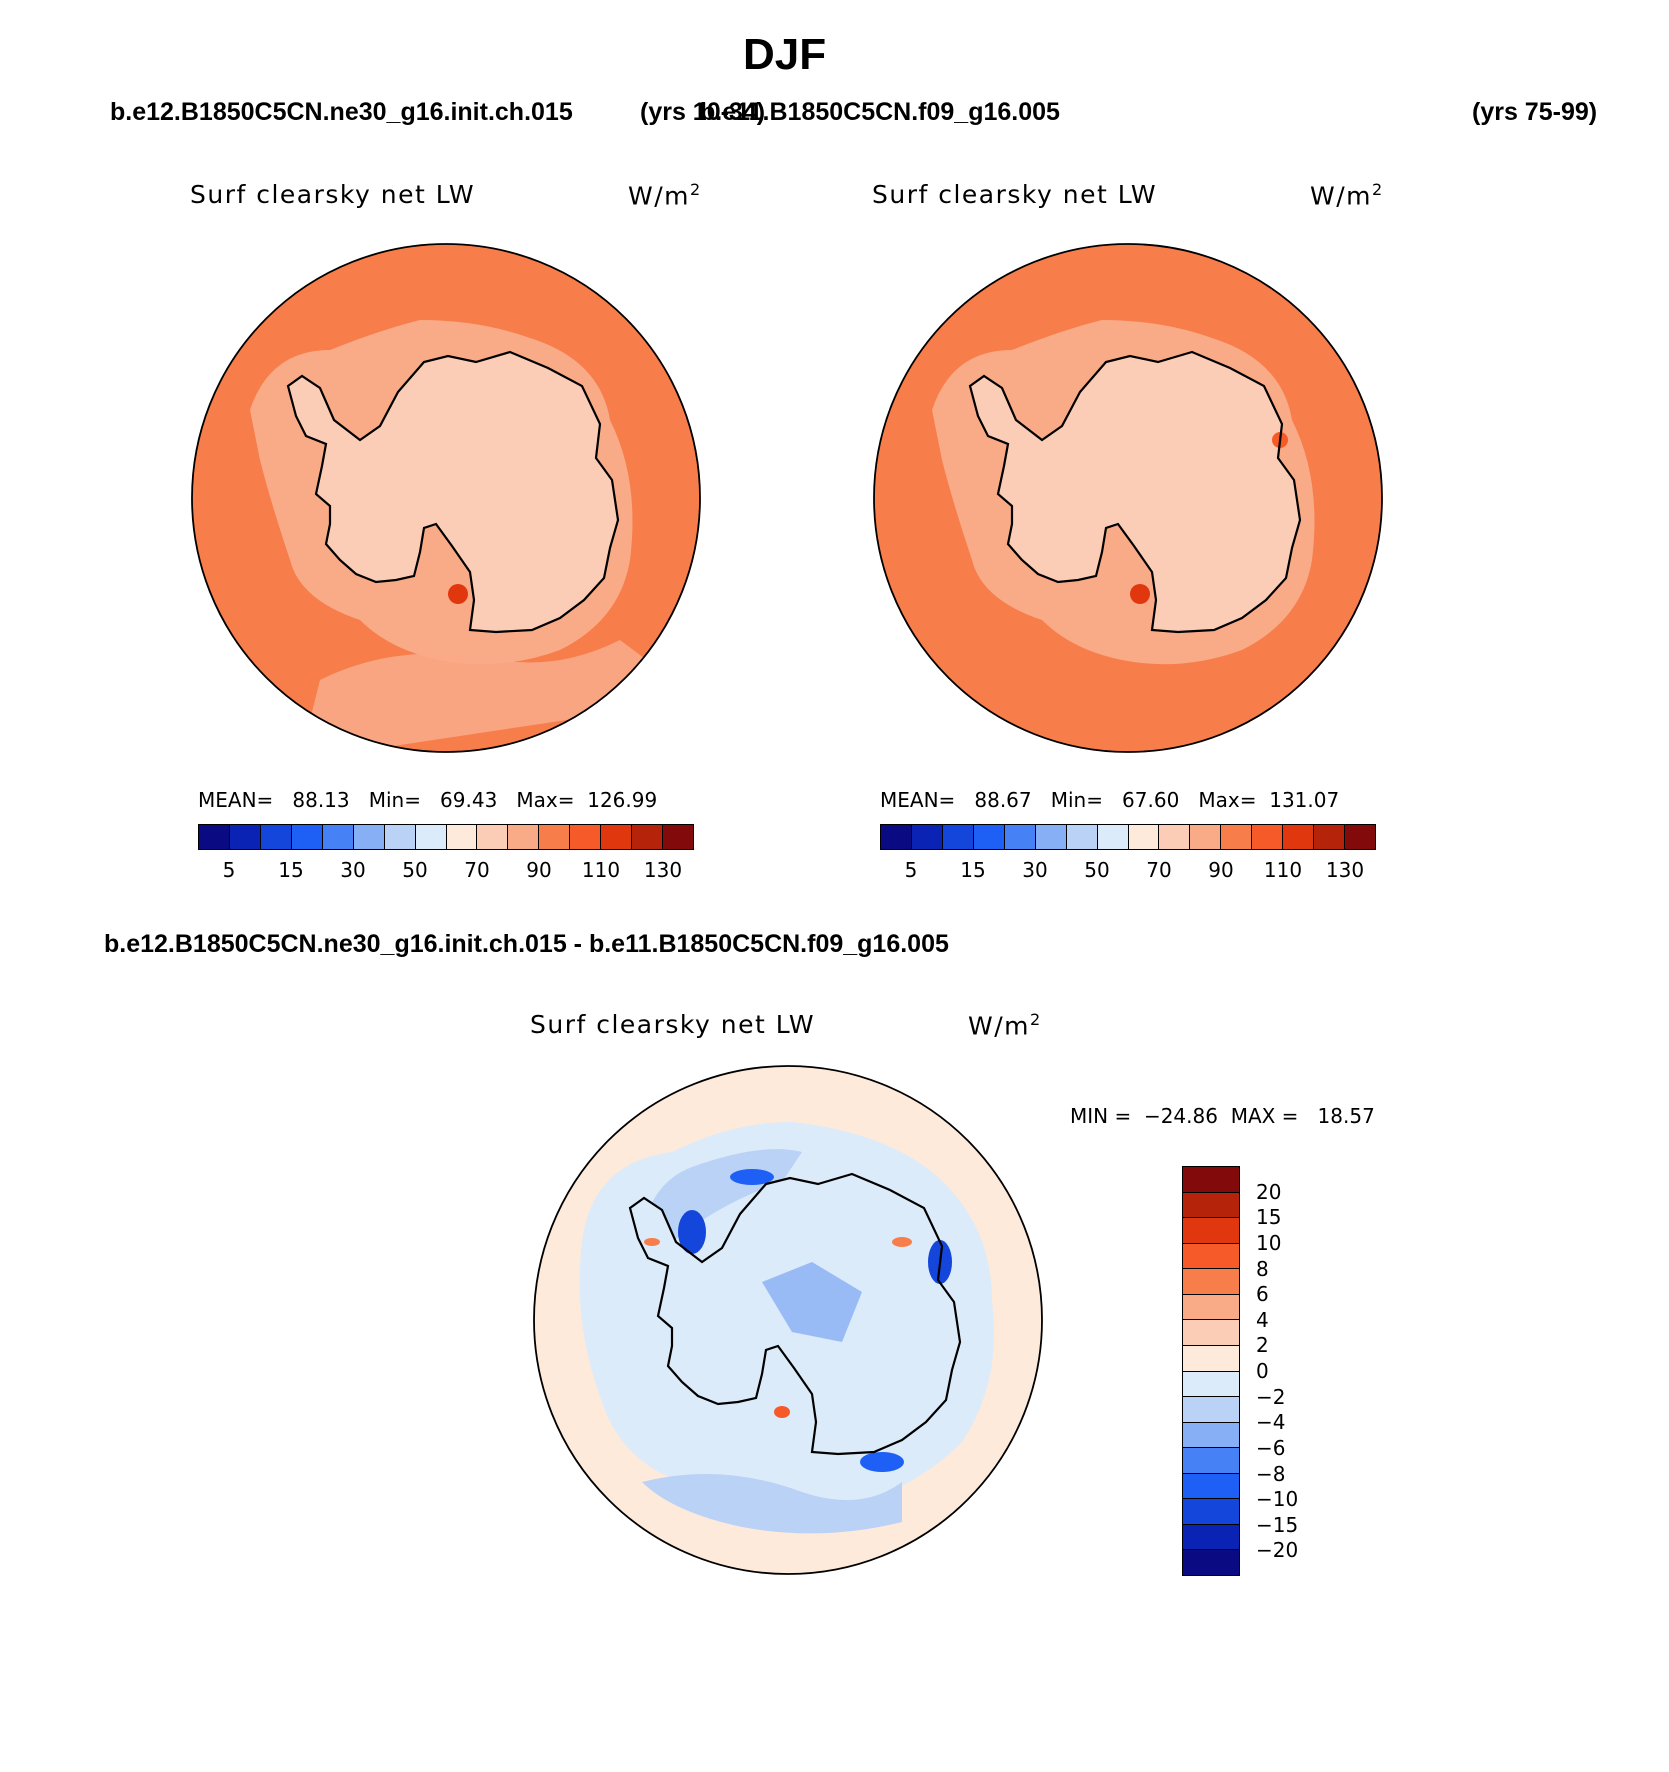 This screenshot has height=1772, width=1669. I want to click on diff-map-border, so click(788, 1320).